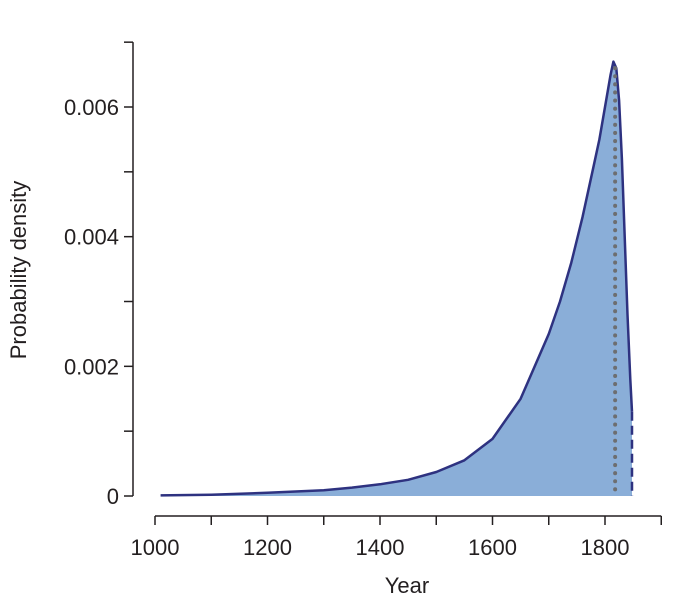 This screenshot has width=689, height=602. I want to click on x-tick-label: 1400, so click(380, 547).